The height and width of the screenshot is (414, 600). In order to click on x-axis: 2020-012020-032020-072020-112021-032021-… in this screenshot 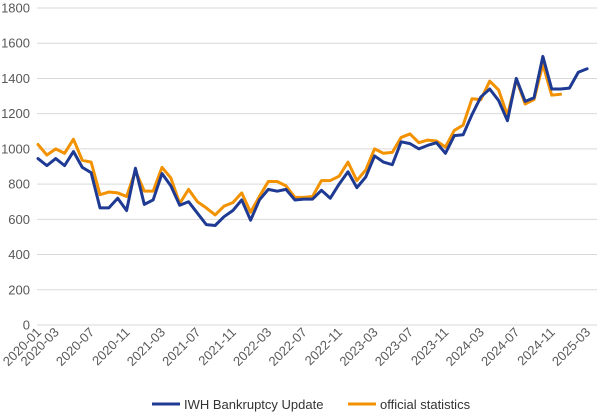, I will do `click(296, 347)`.